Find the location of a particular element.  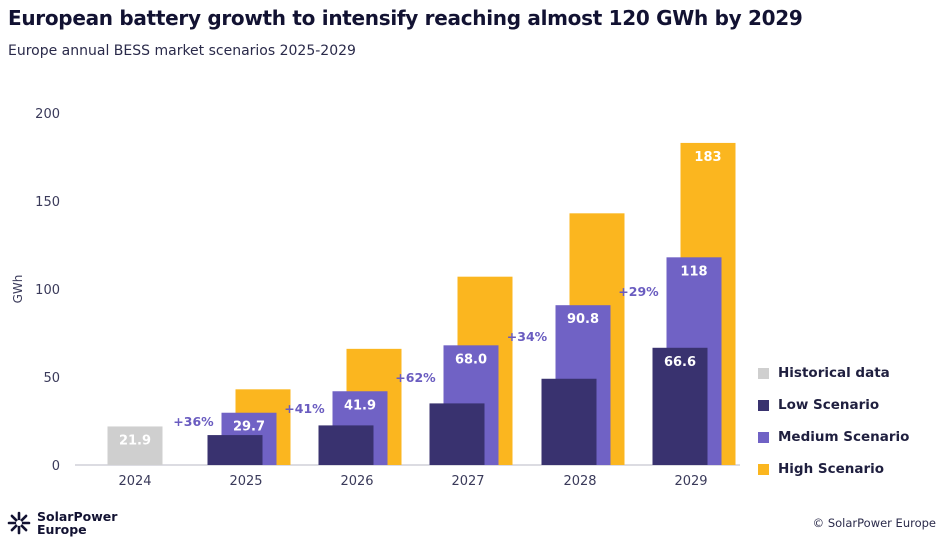

brand-logo: SolarPower Europe is located at coordinates (61, 523).